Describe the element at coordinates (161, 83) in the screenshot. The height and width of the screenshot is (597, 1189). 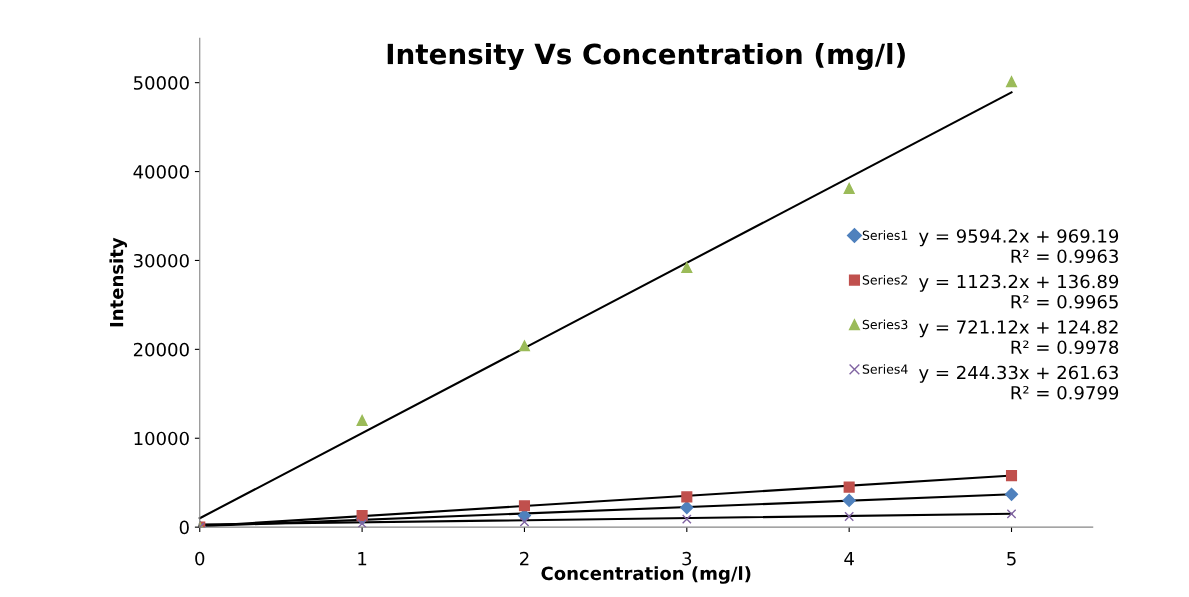
I see `y-tick-label: 50000` at that location.